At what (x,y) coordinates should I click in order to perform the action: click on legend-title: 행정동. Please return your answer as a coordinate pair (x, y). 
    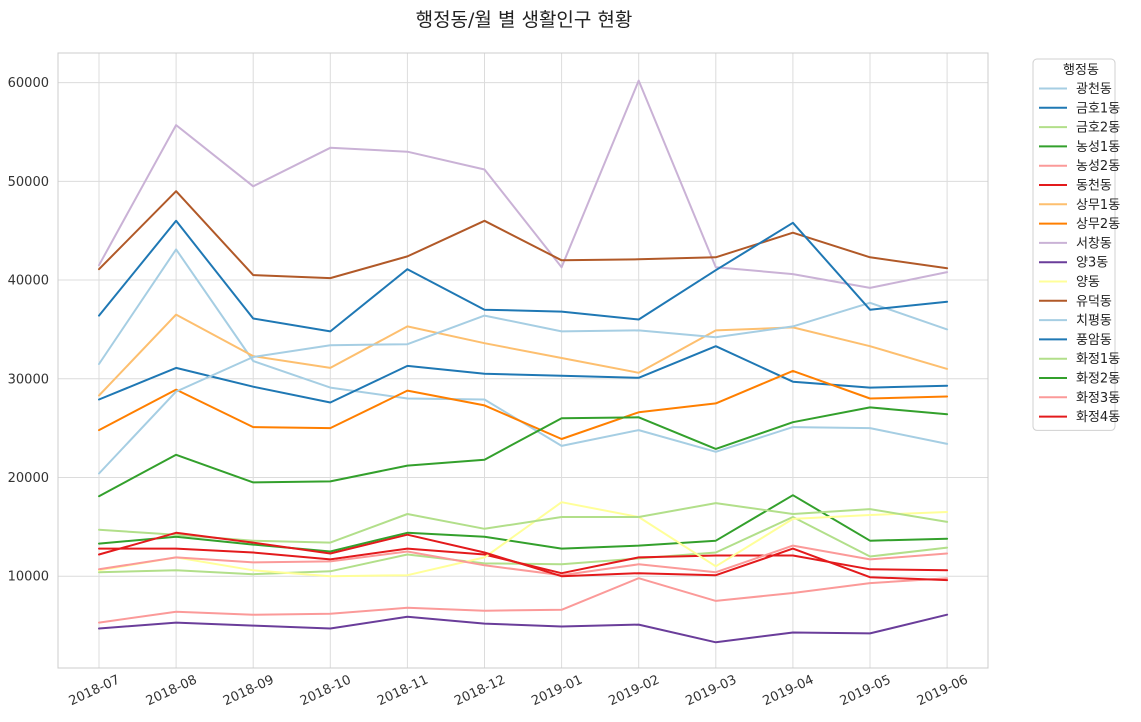
    Looking at the image, I should click on (1081, 70).